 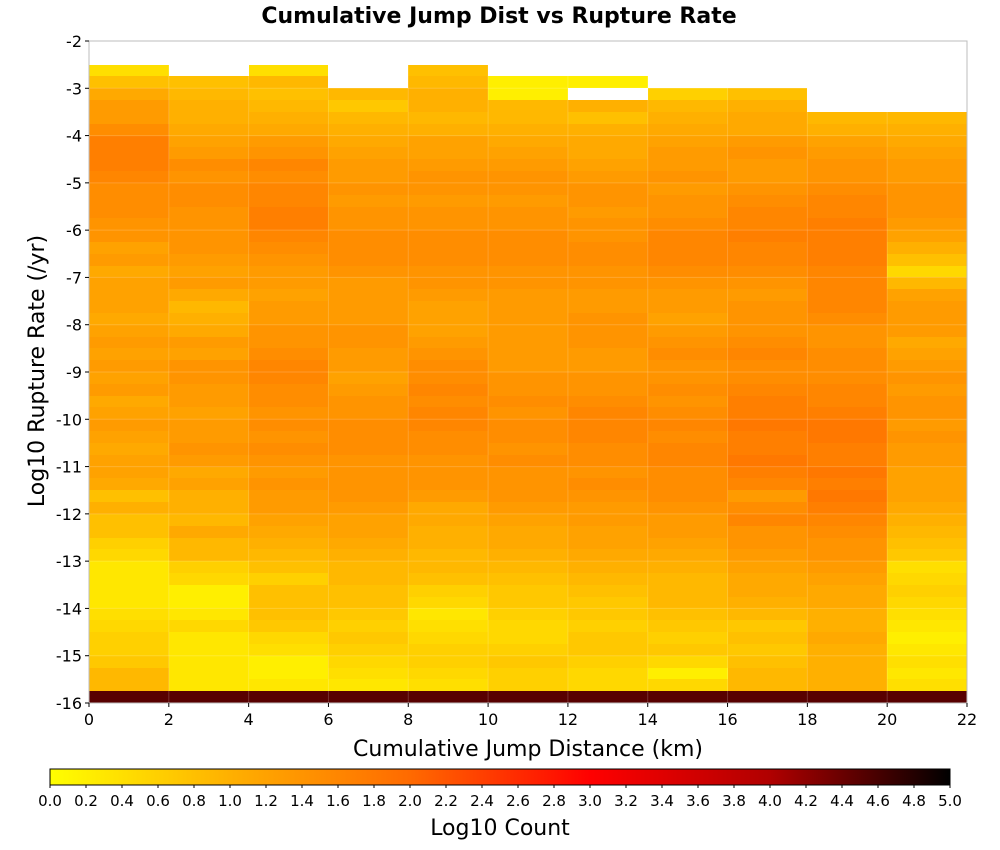 What do you see at coordinates (74, 277) in the screenshot?
I see `y-tick-label: -7` at bounding box center [74, 277].